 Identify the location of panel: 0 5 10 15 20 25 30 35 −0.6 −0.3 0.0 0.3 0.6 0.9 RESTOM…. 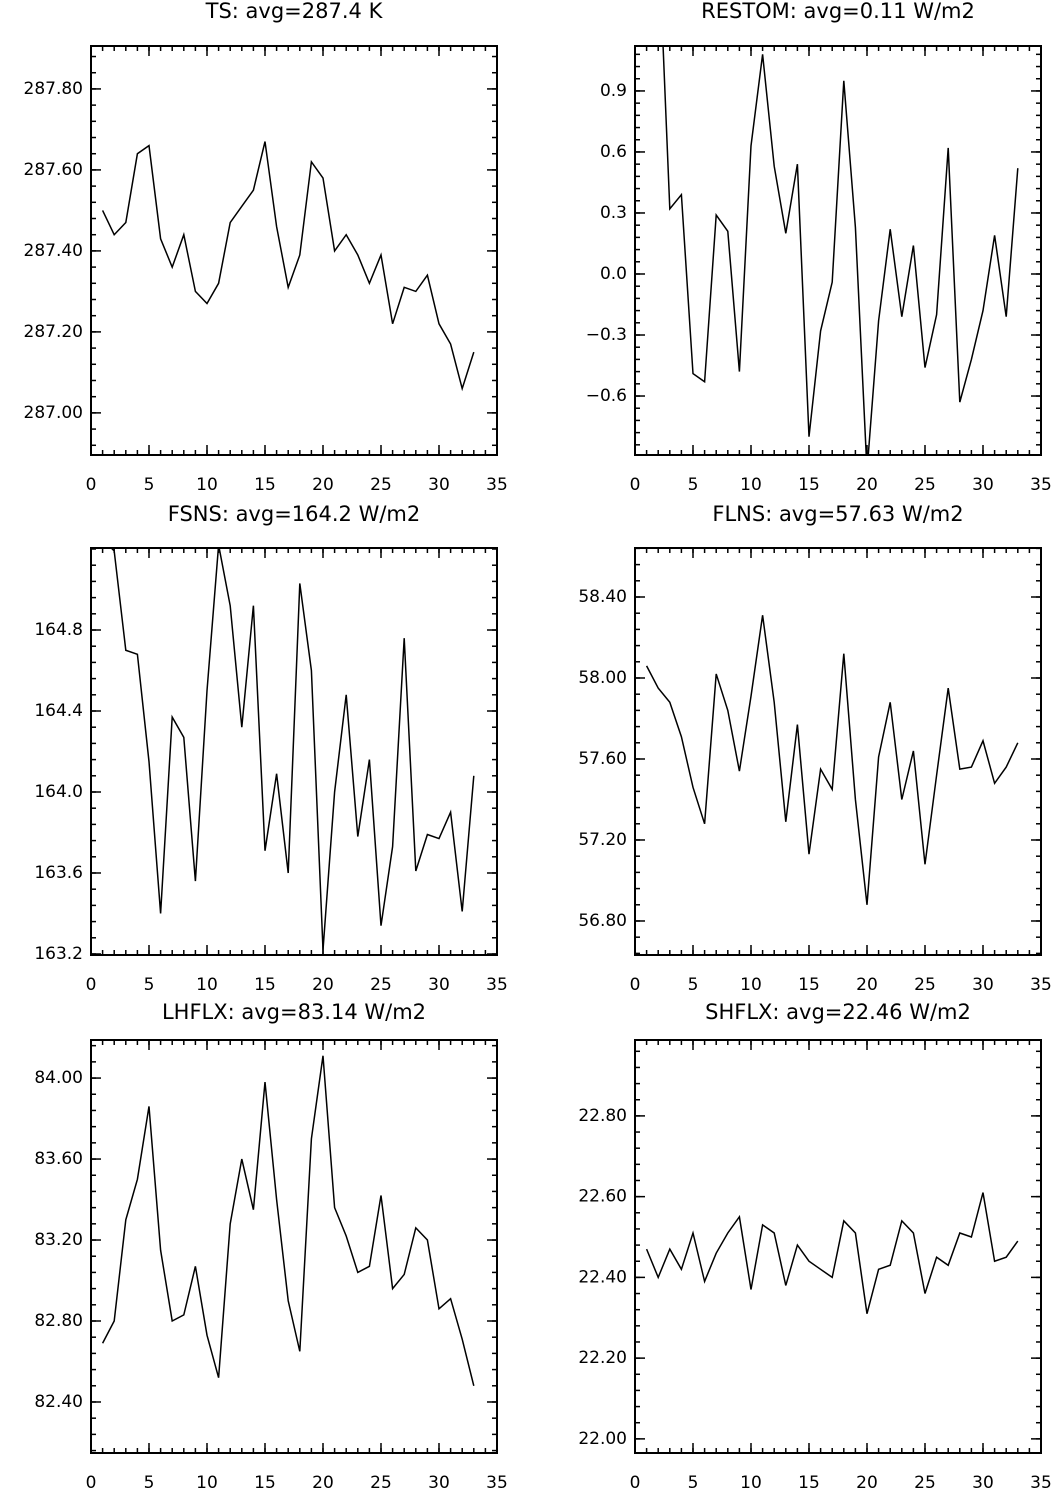
(819, 247).